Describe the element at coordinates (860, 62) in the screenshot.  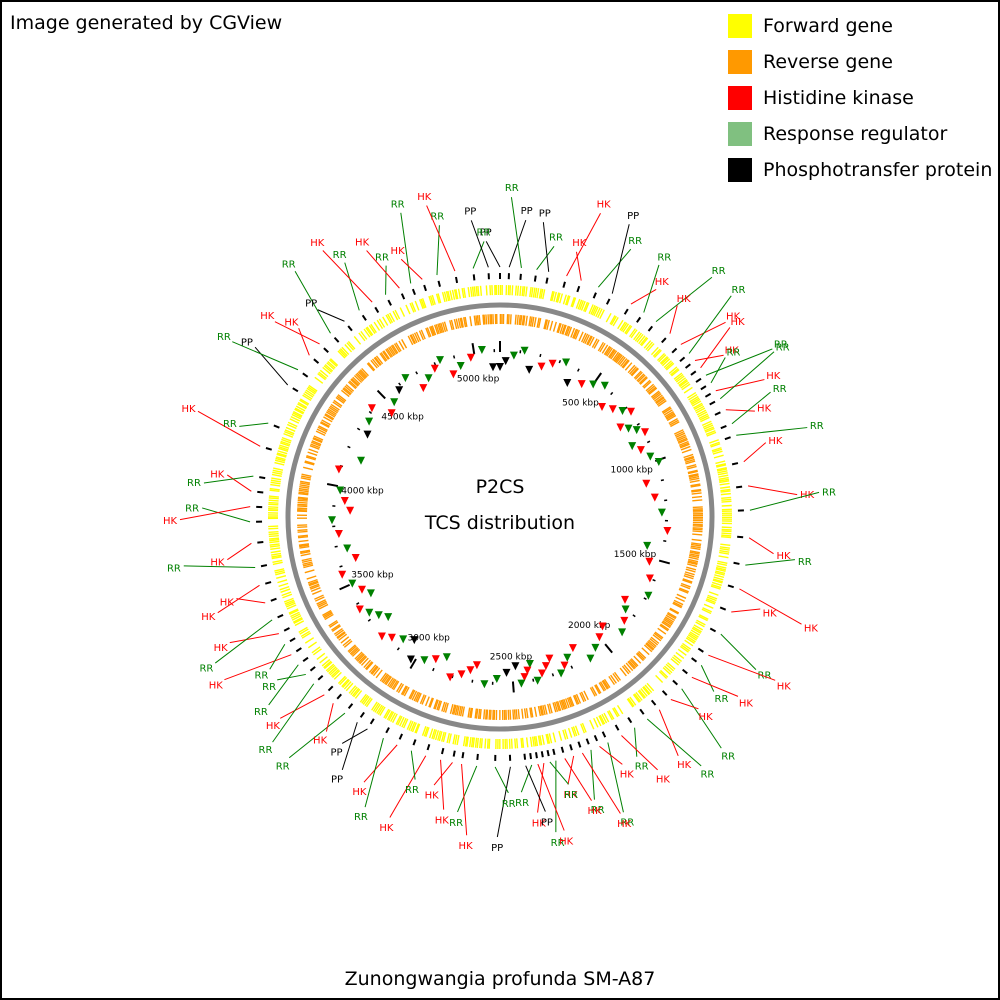
I see `legend-item-reverse-gene: Reverse gene` at that location.